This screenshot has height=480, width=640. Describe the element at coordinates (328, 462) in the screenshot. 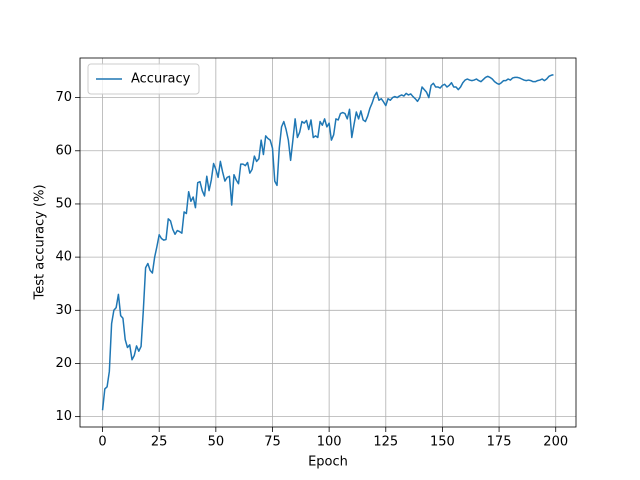

I see `x-axis-label: Epoch` at that location.